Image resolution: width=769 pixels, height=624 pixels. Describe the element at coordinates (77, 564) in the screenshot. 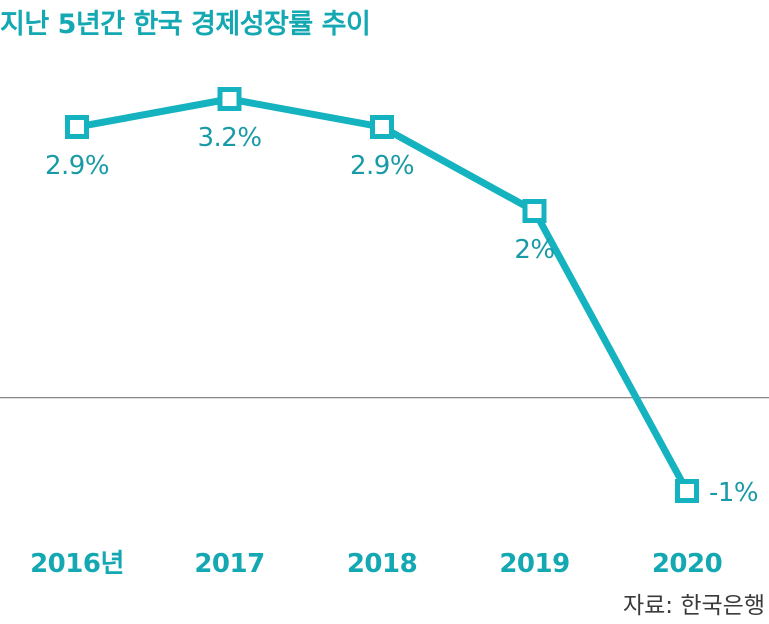

I see `x-axis-tick-label: 2016년` at that location.